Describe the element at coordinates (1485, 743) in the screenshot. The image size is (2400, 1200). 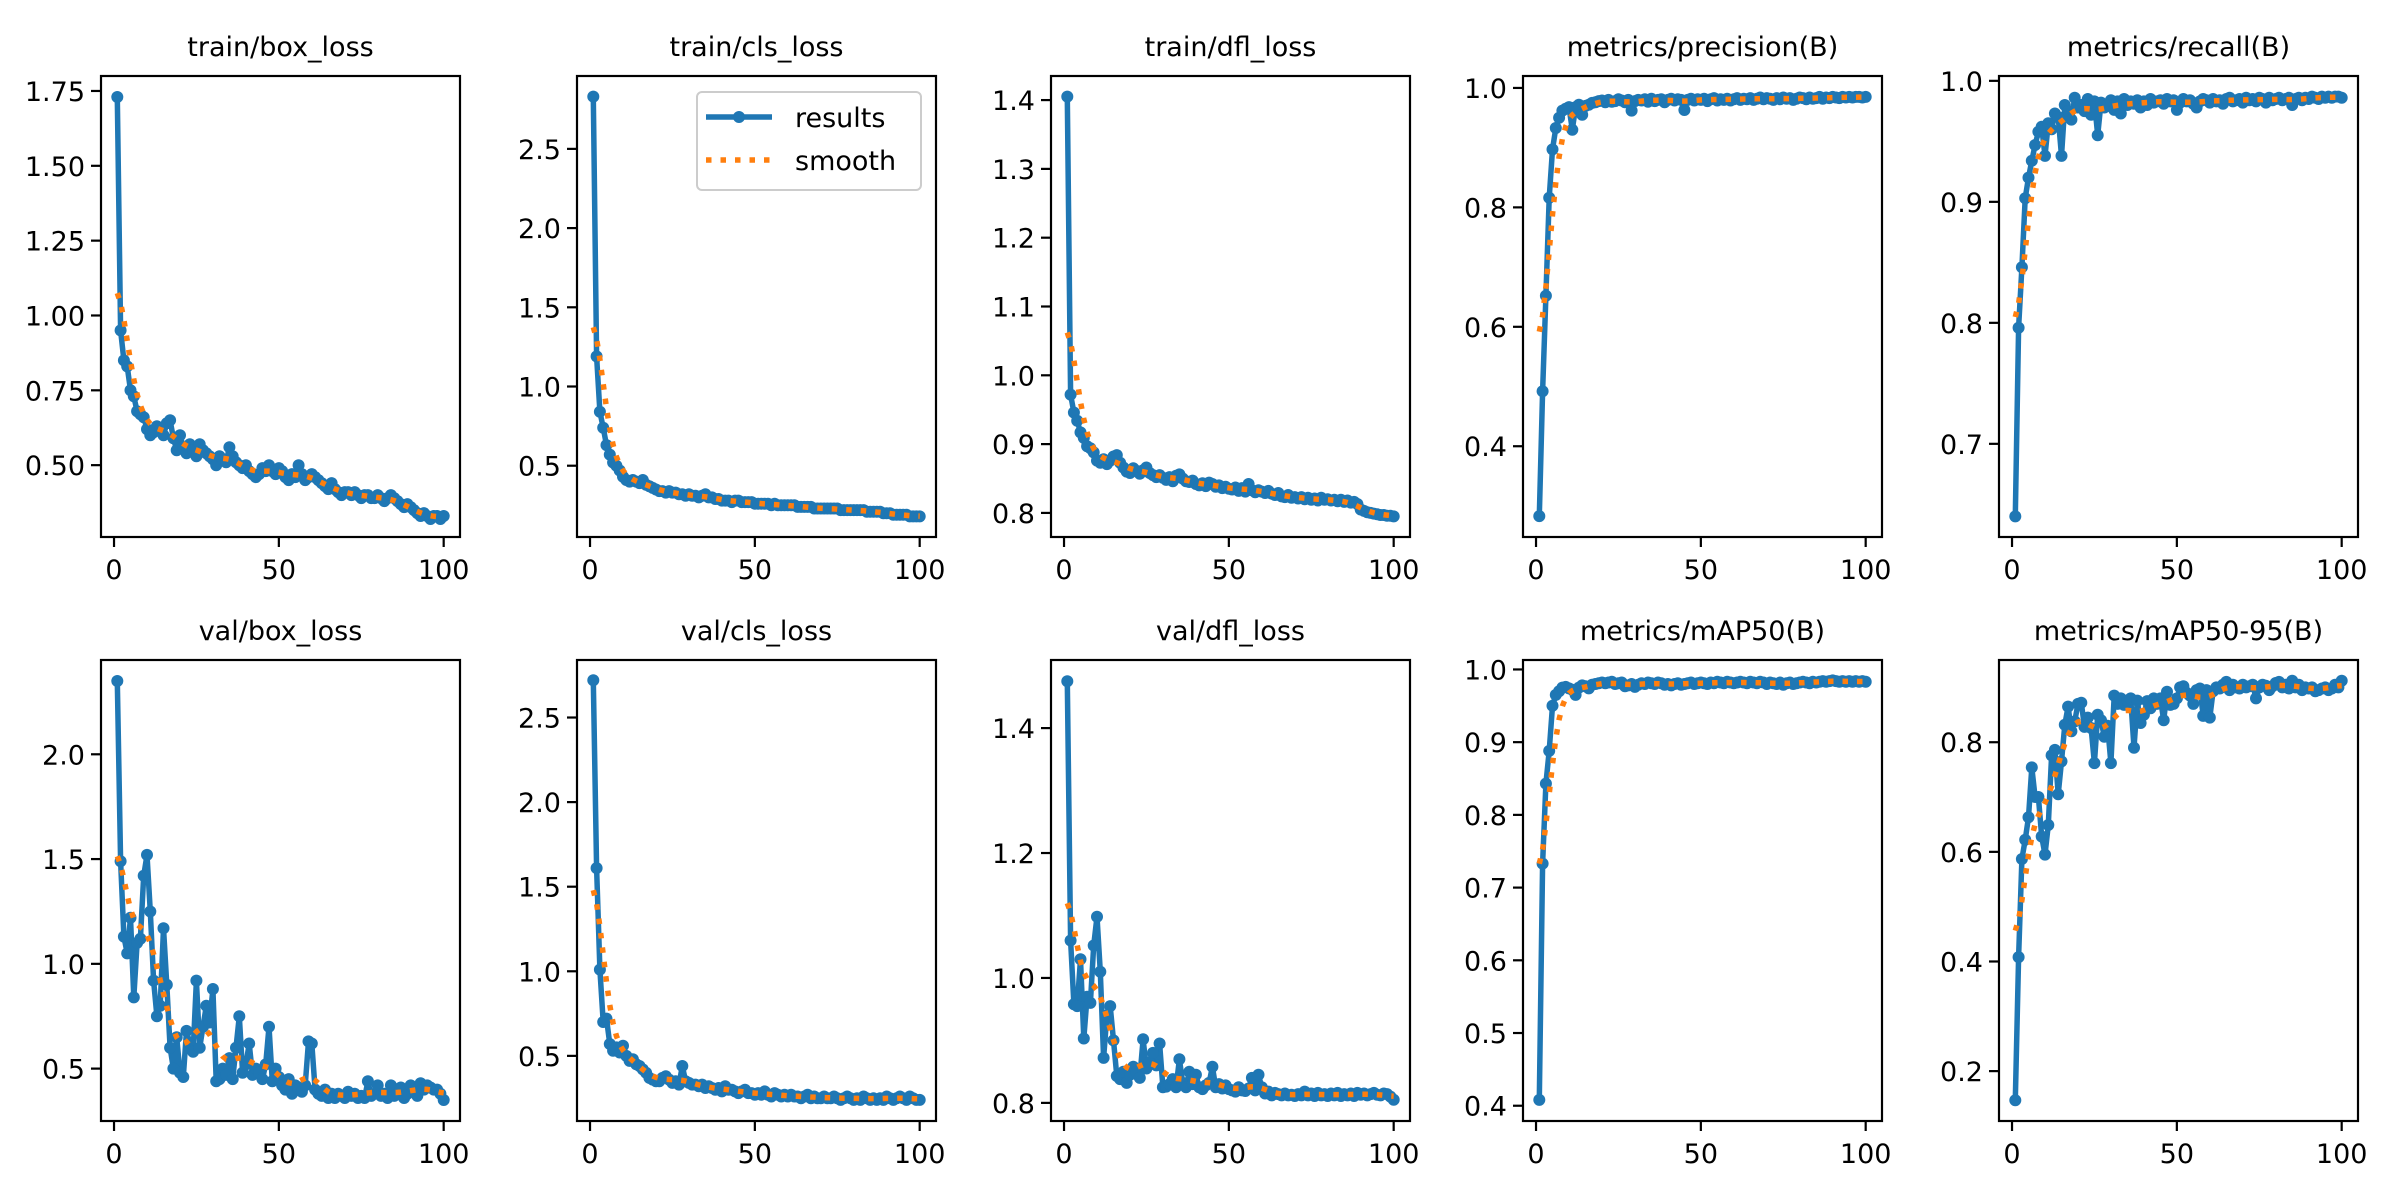
I see `y-tick-label: 0.9` at that location.